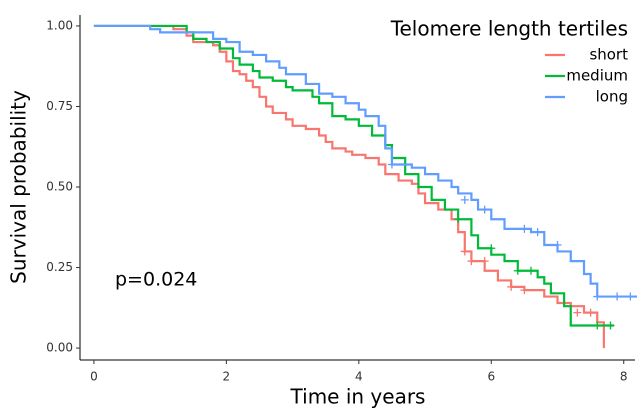  I want to click on y-tick-label: 0.75, so click(59, 106).